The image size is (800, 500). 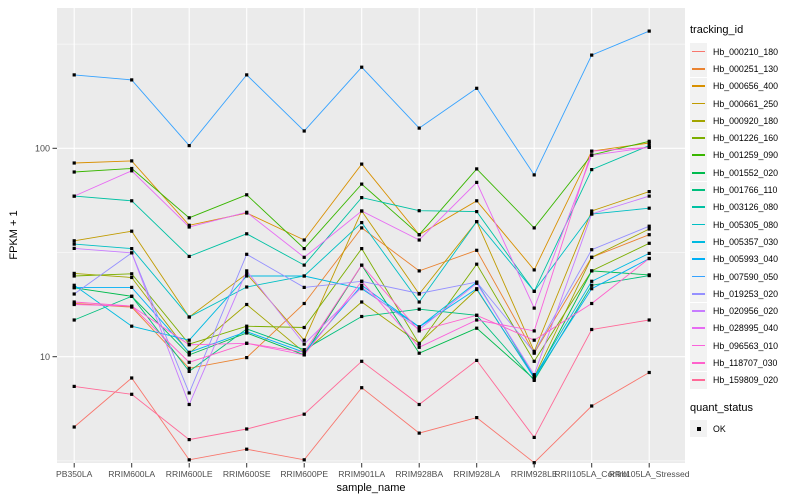 I want to click on x-tick-label: RRIM928LA, so click(x=476, y=474).